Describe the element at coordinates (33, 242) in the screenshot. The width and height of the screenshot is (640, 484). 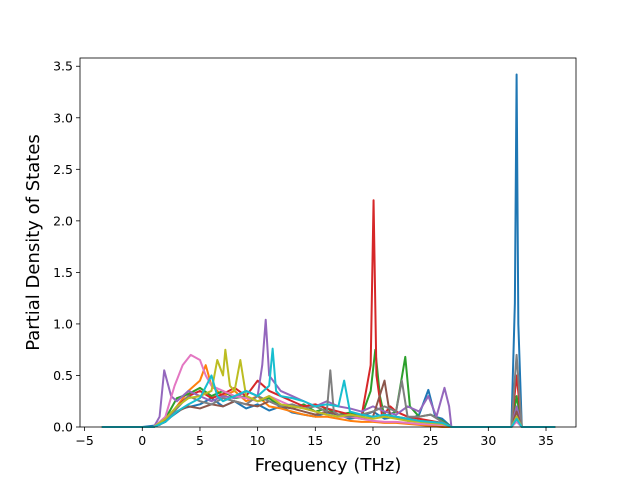
I see `y-axis-label: Partial Density of States` at that location.